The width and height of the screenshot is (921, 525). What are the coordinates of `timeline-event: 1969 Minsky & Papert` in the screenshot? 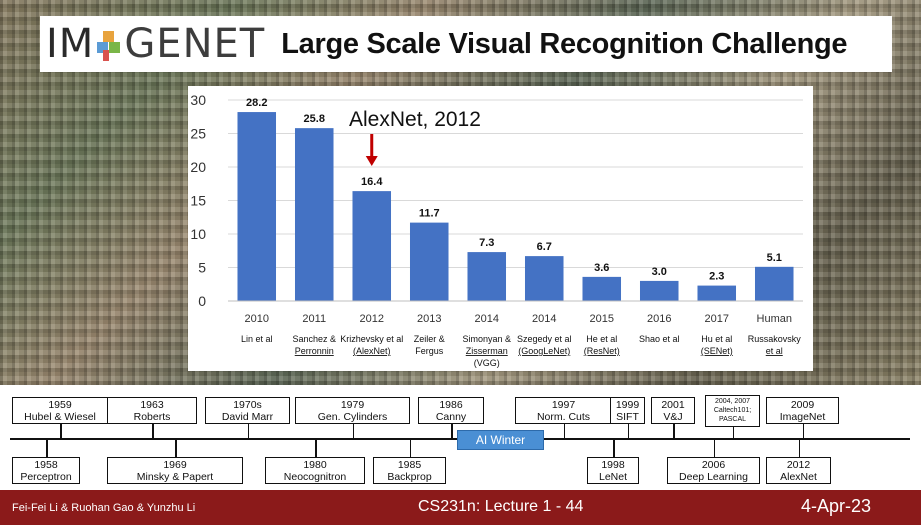 It's located at (175, 470).